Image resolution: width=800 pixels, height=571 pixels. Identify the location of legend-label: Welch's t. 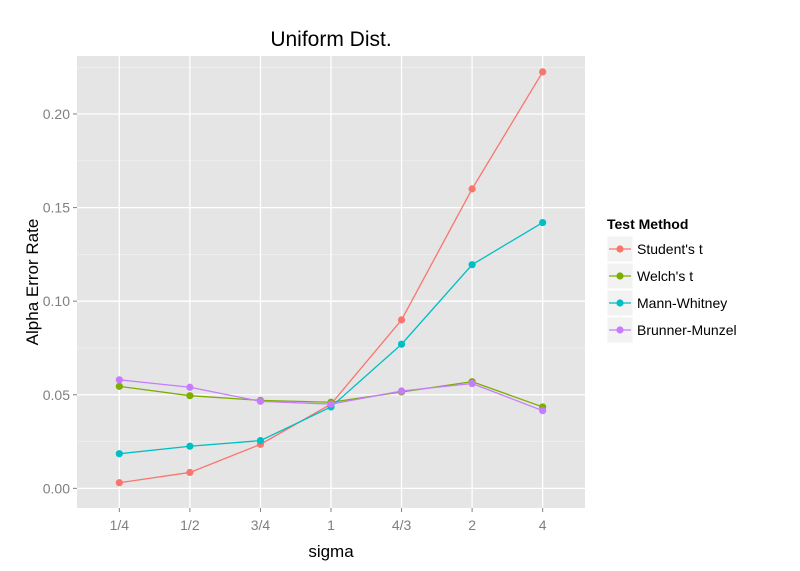
(665, 276).